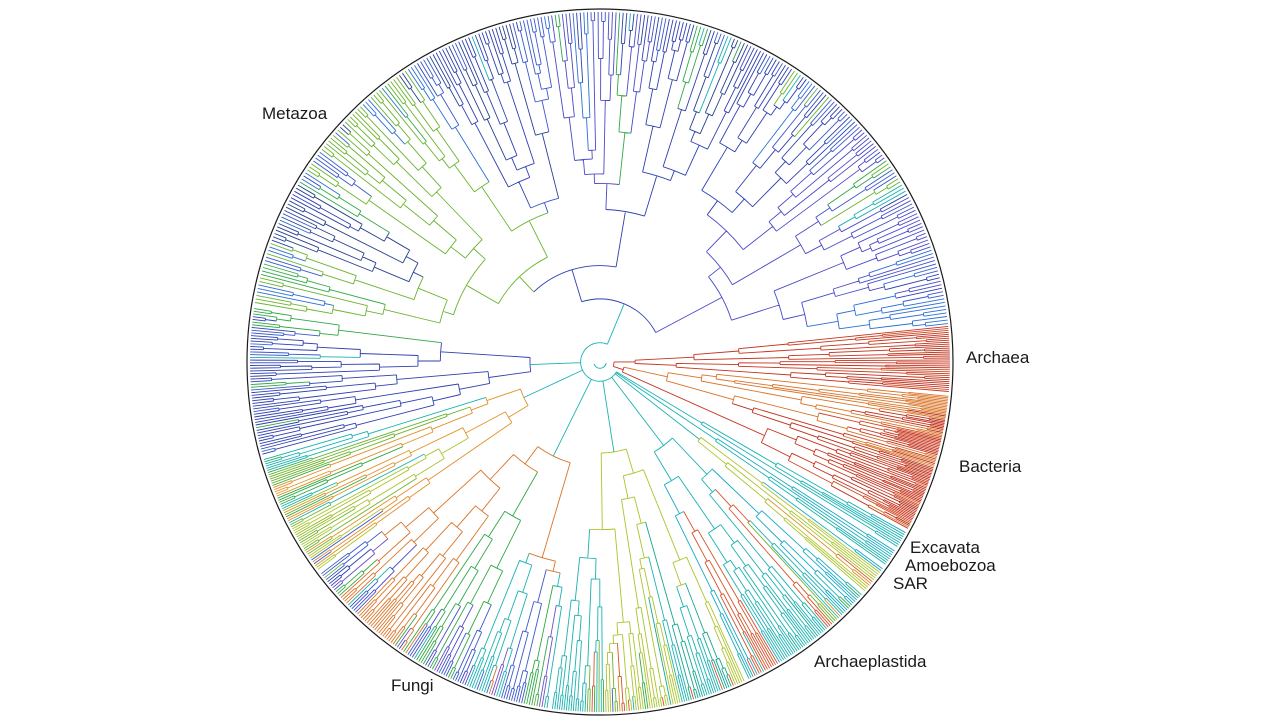  What do you see at coordinates (950, 565) in the screenshot?
I see `clade-label-amoebozoa: Amoebozoa` at bounding box center [950, 565].